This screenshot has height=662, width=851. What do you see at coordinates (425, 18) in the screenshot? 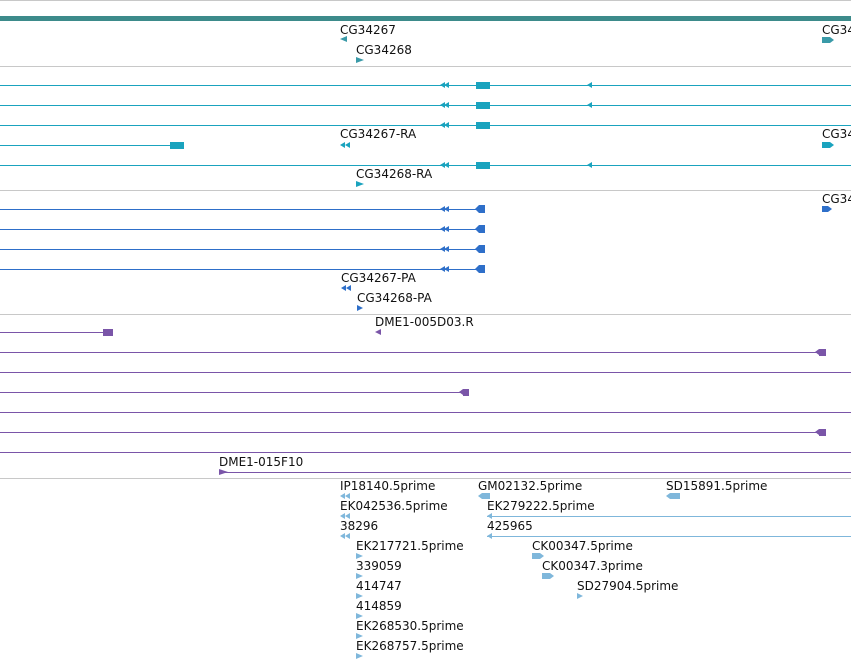
I see `summary-bar` at bounding box center [425, 18].